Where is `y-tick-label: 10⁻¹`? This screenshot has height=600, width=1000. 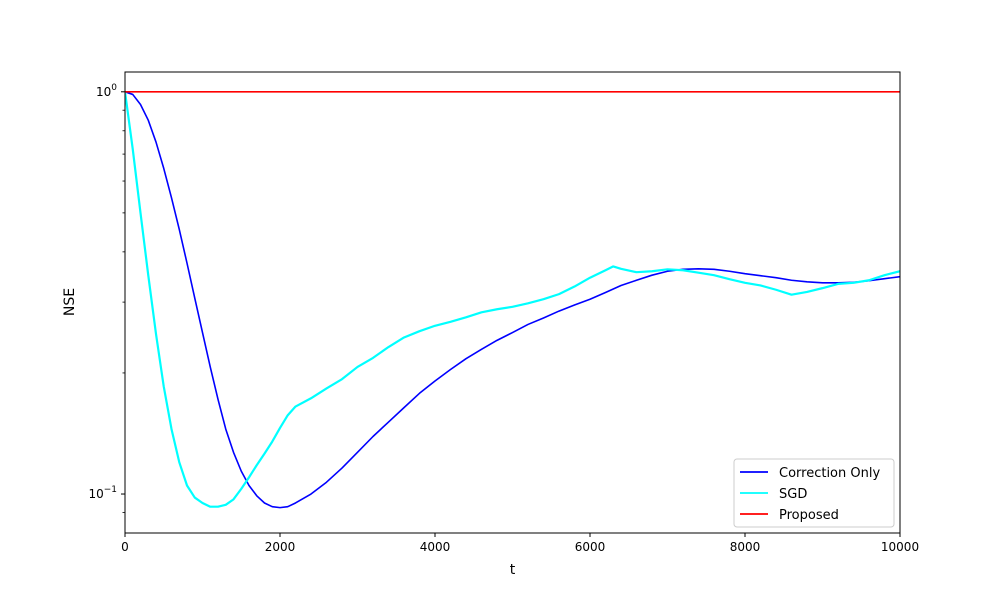
y-tick-label: 10⁻¹ is located at coordinates (102, 493).